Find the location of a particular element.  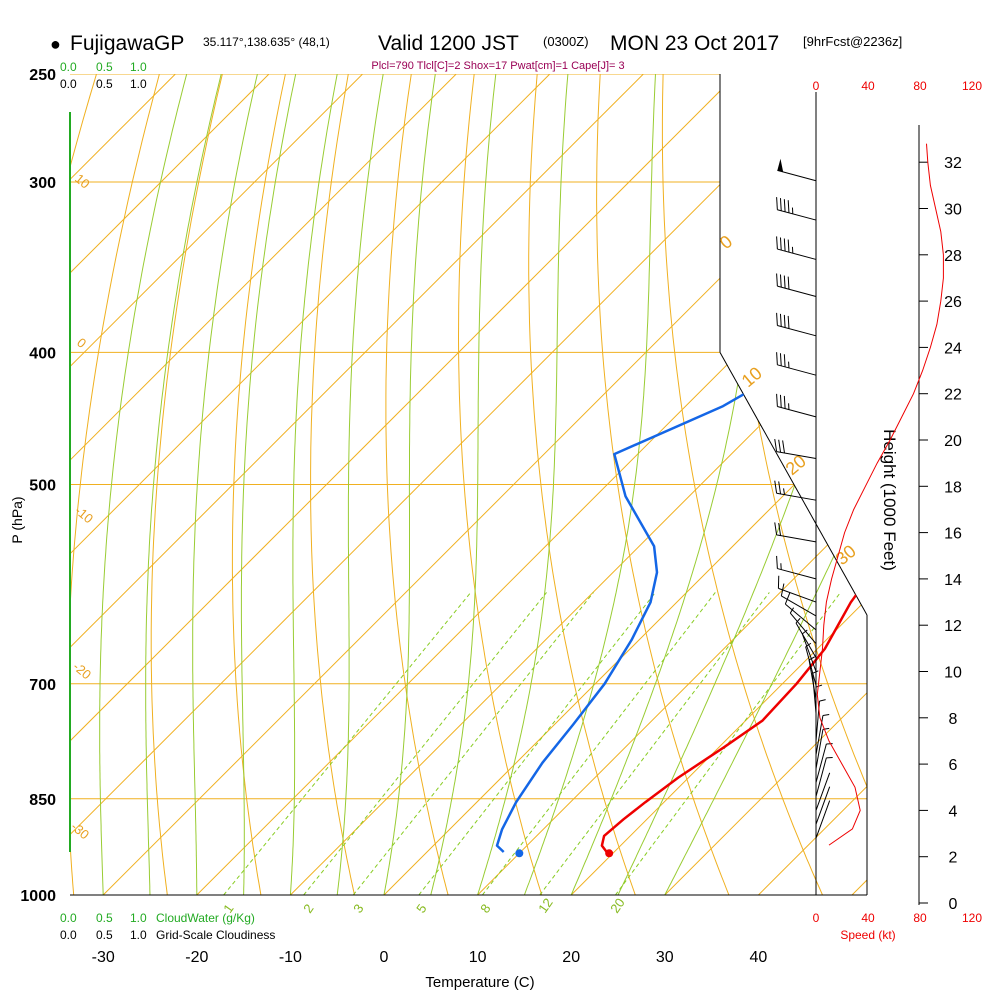

cloudiness-tick-bottom: 0.5 is located at coordinates (104, 935).